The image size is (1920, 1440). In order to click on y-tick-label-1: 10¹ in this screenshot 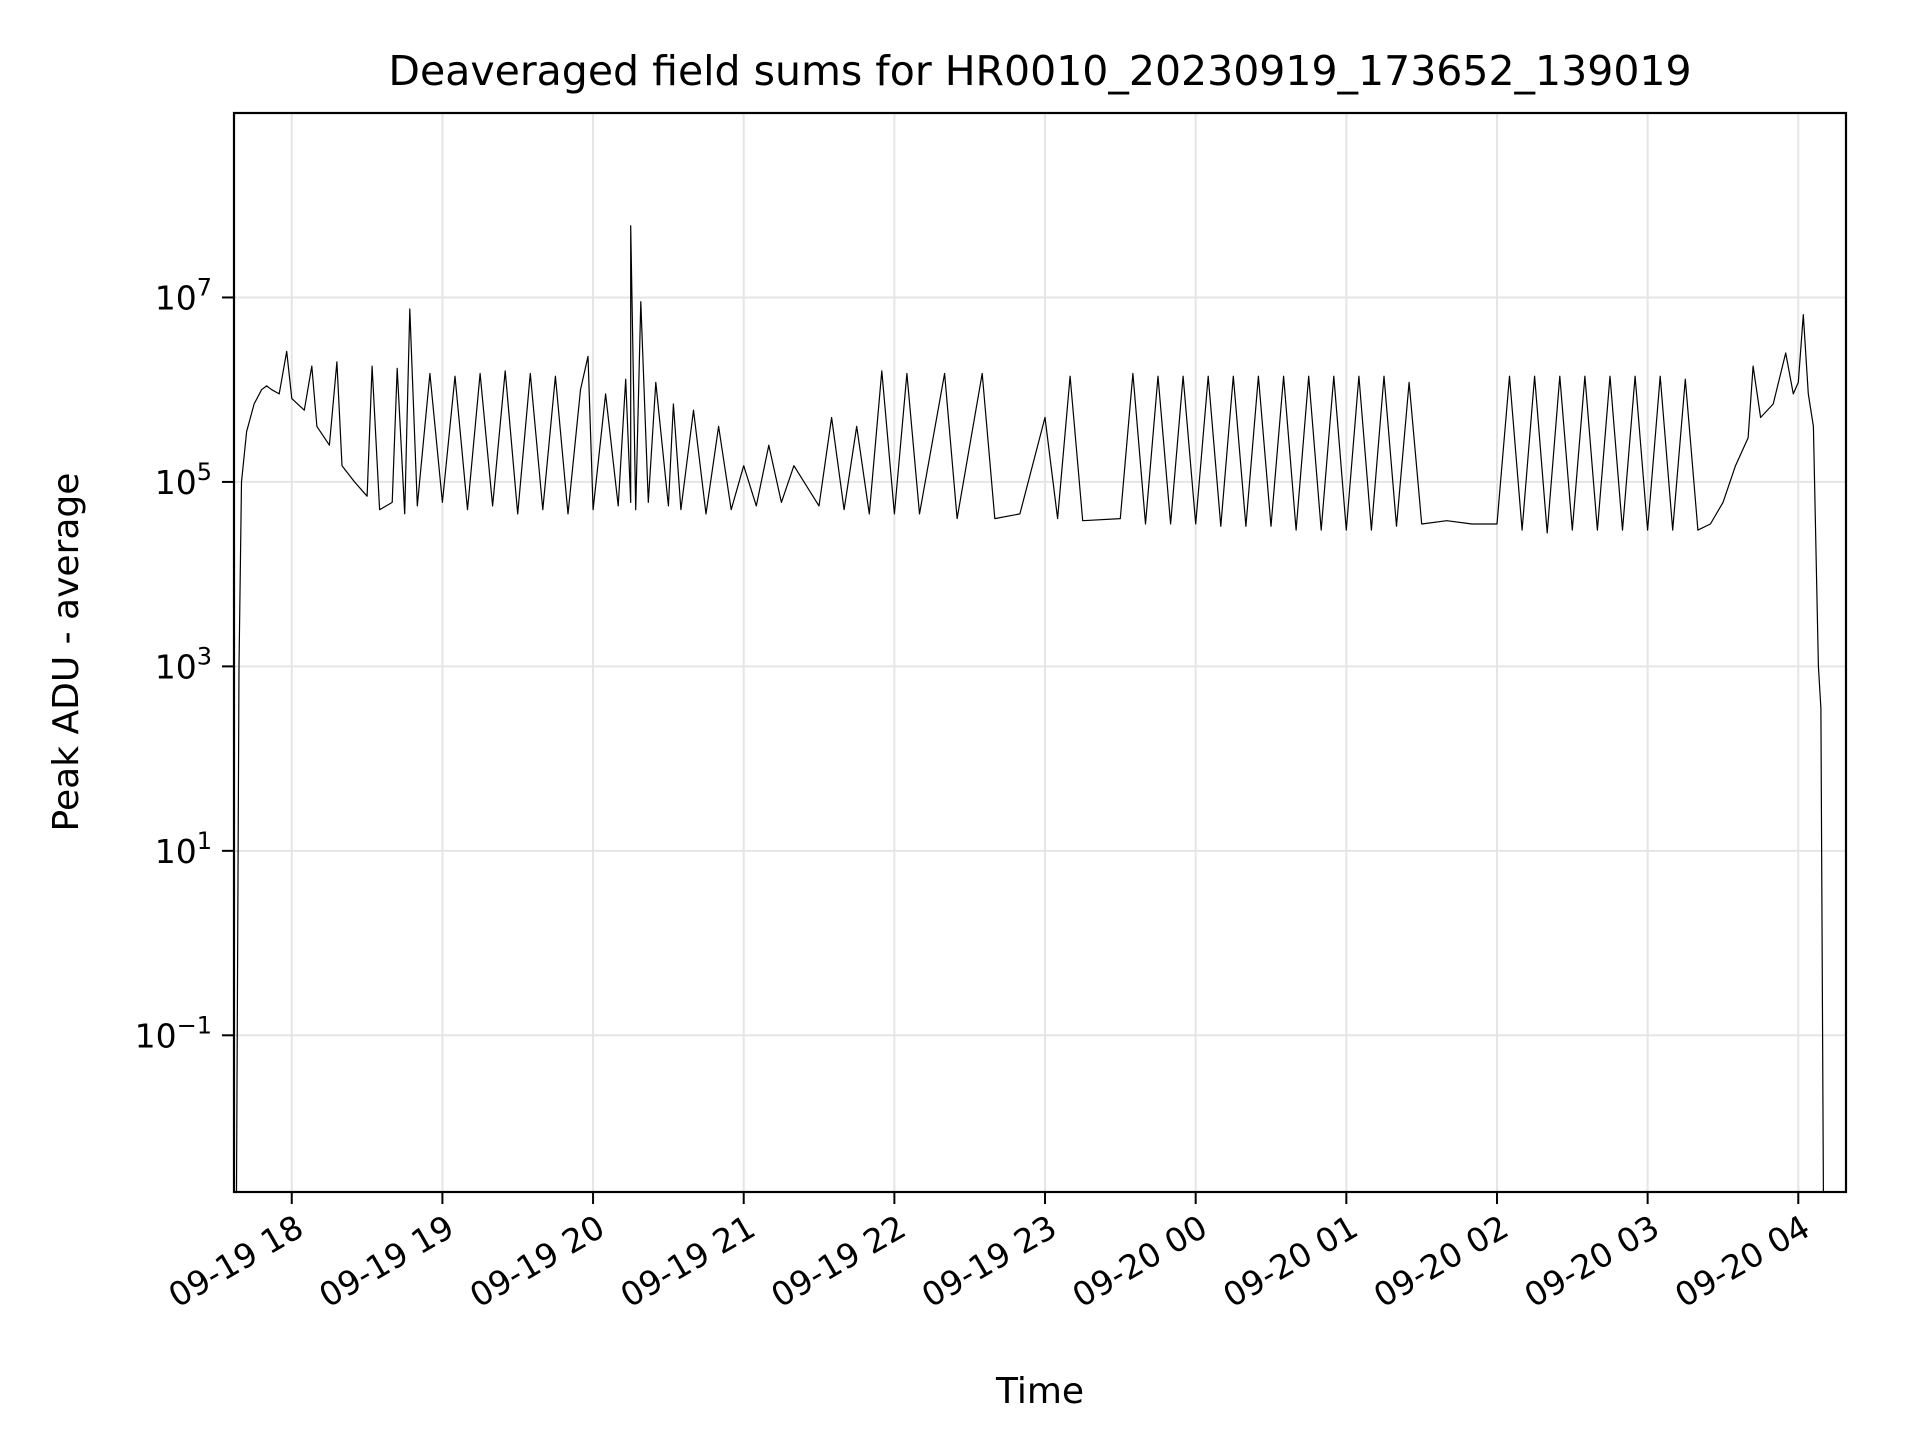, I will do `click(183, 849)`.